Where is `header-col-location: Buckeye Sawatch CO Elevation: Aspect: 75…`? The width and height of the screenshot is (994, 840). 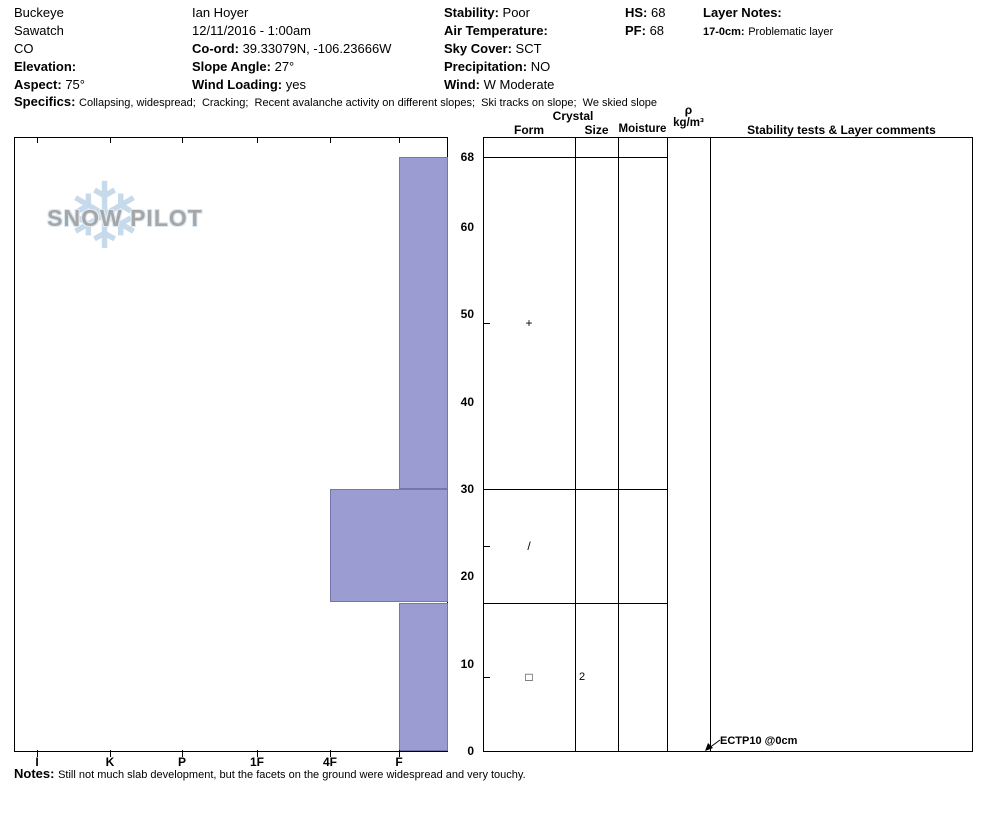
header-col-location: Buckeye Sawatch CO Elevation: Aspect: 75… is located at coordinates (49, 49).